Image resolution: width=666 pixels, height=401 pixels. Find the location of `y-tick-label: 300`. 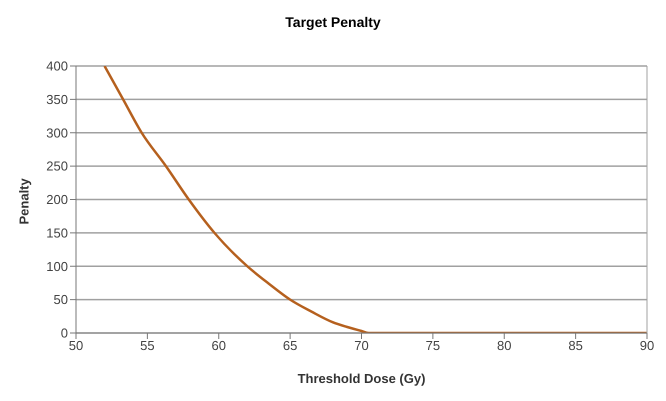

y-tick-label: 300 is located at coordinates (57, 132).